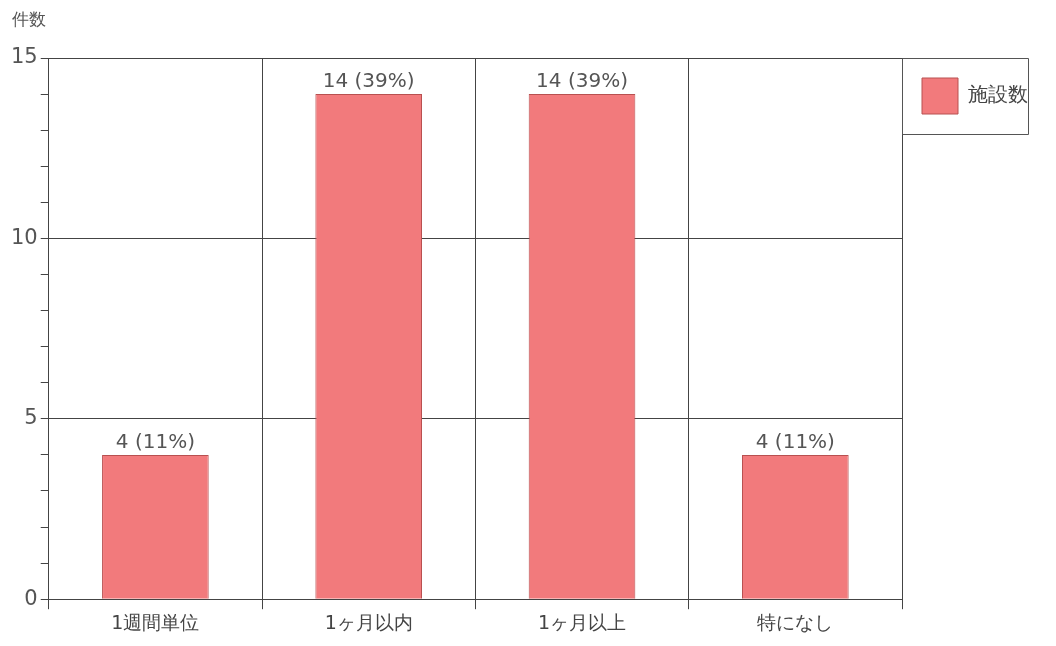 Image resolution: width=1056 pixels, height=646 pixels. Describe the element at coordinates (155, 621) in the screenshot. I see `x-tick-label: 1週間単位` at that location.